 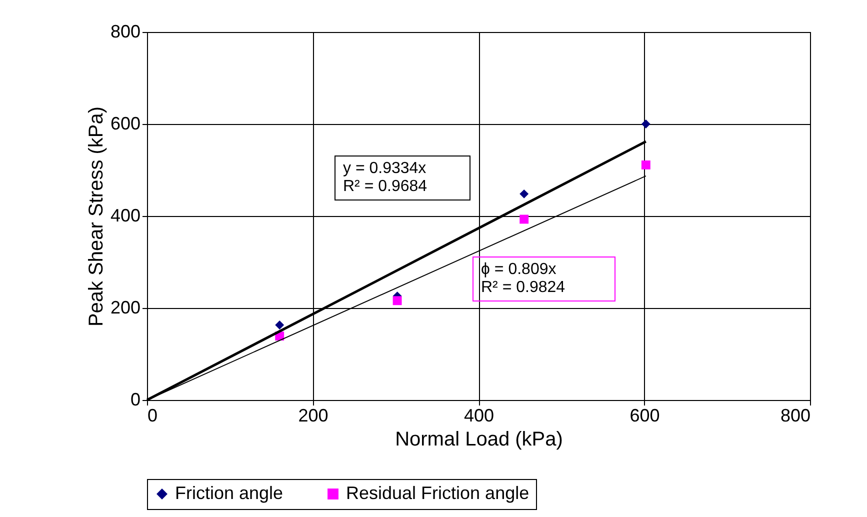 What do you see at coordinates (125, 32) in the screenshot?
I see `y-tick-label: 800` at bounding box center [125, 32].